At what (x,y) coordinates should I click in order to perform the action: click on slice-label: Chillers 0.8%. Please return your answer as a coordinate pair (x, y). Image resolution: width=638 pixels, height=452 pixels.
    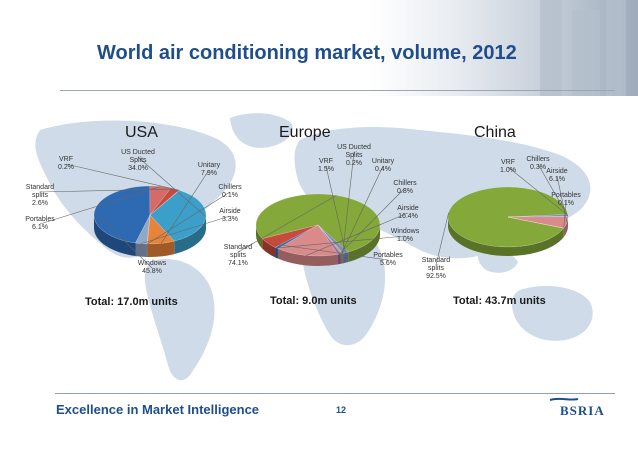
    Looking at the image, I should click on (405, 187).